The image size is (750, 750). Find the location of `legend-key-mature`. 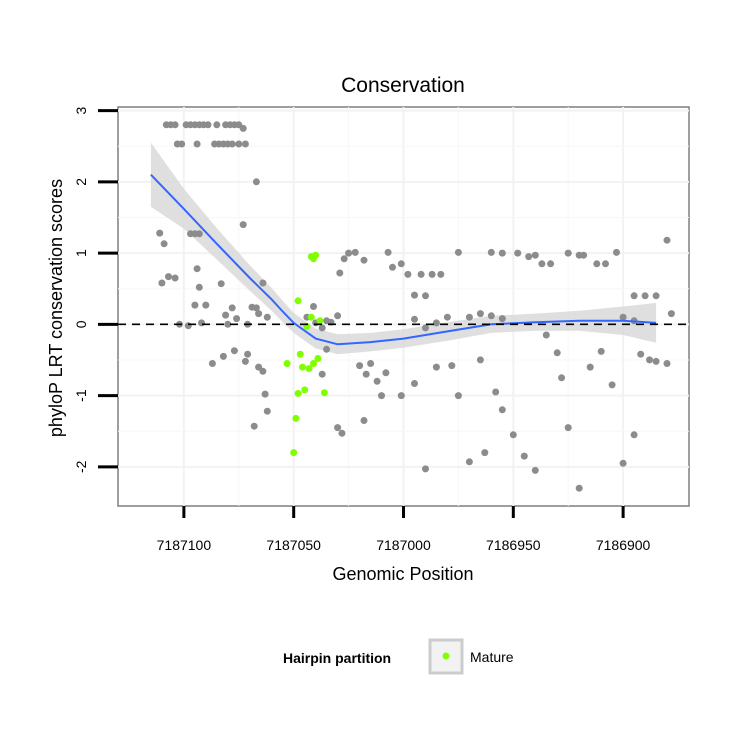

legend-key-mature is located at coordinates (446, 656).